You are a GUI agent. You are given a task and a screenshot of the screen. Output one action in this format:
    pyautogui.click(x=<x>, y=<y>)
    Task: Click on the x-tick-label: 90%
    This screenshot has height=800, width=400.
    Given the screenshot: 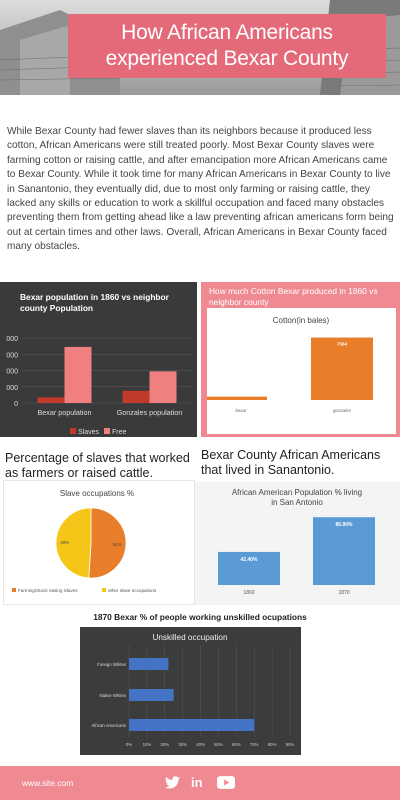 What is the action you would take?
    pyautogui.click(x=290, y=744)
    